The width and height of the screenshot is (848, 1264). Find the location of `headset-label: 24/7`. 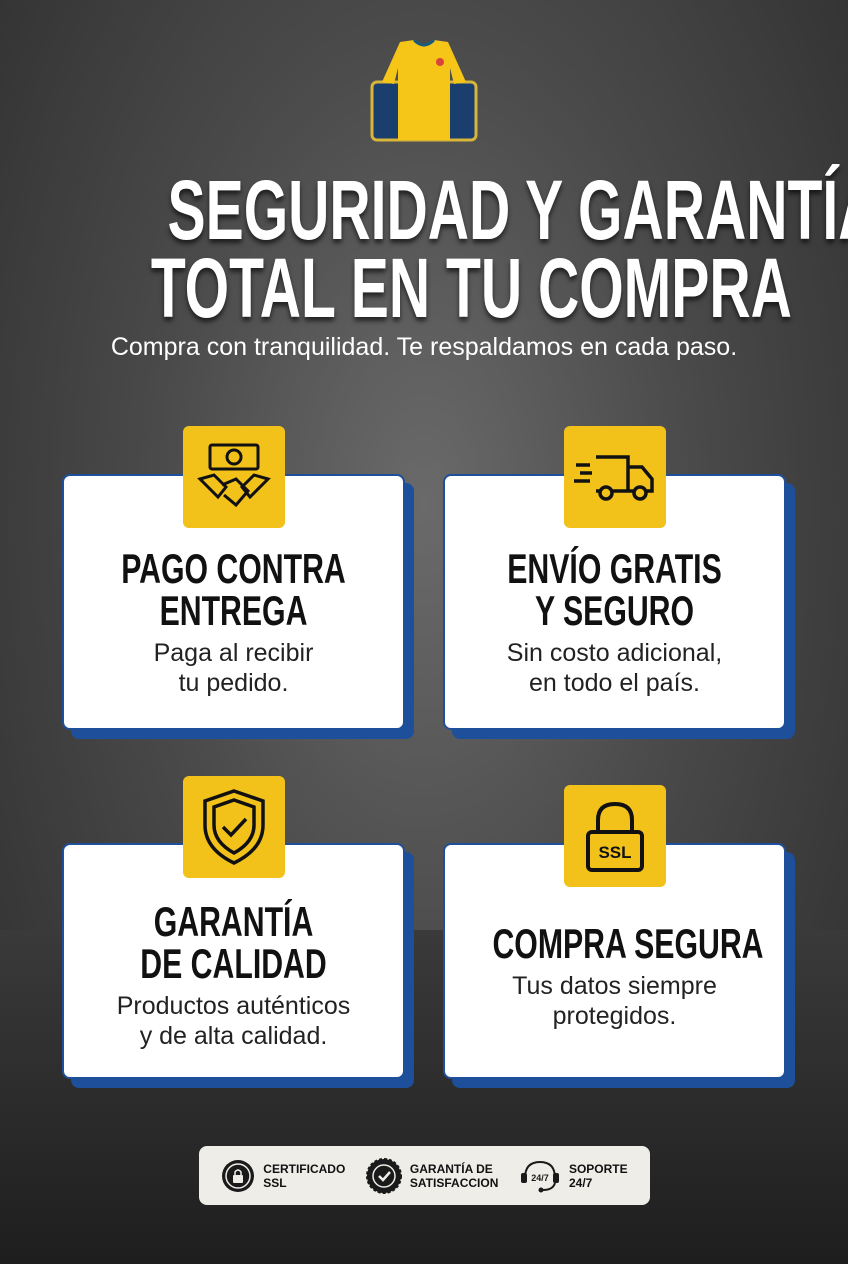

headset-label: 24/7 is located at coordinates (540, 1178).